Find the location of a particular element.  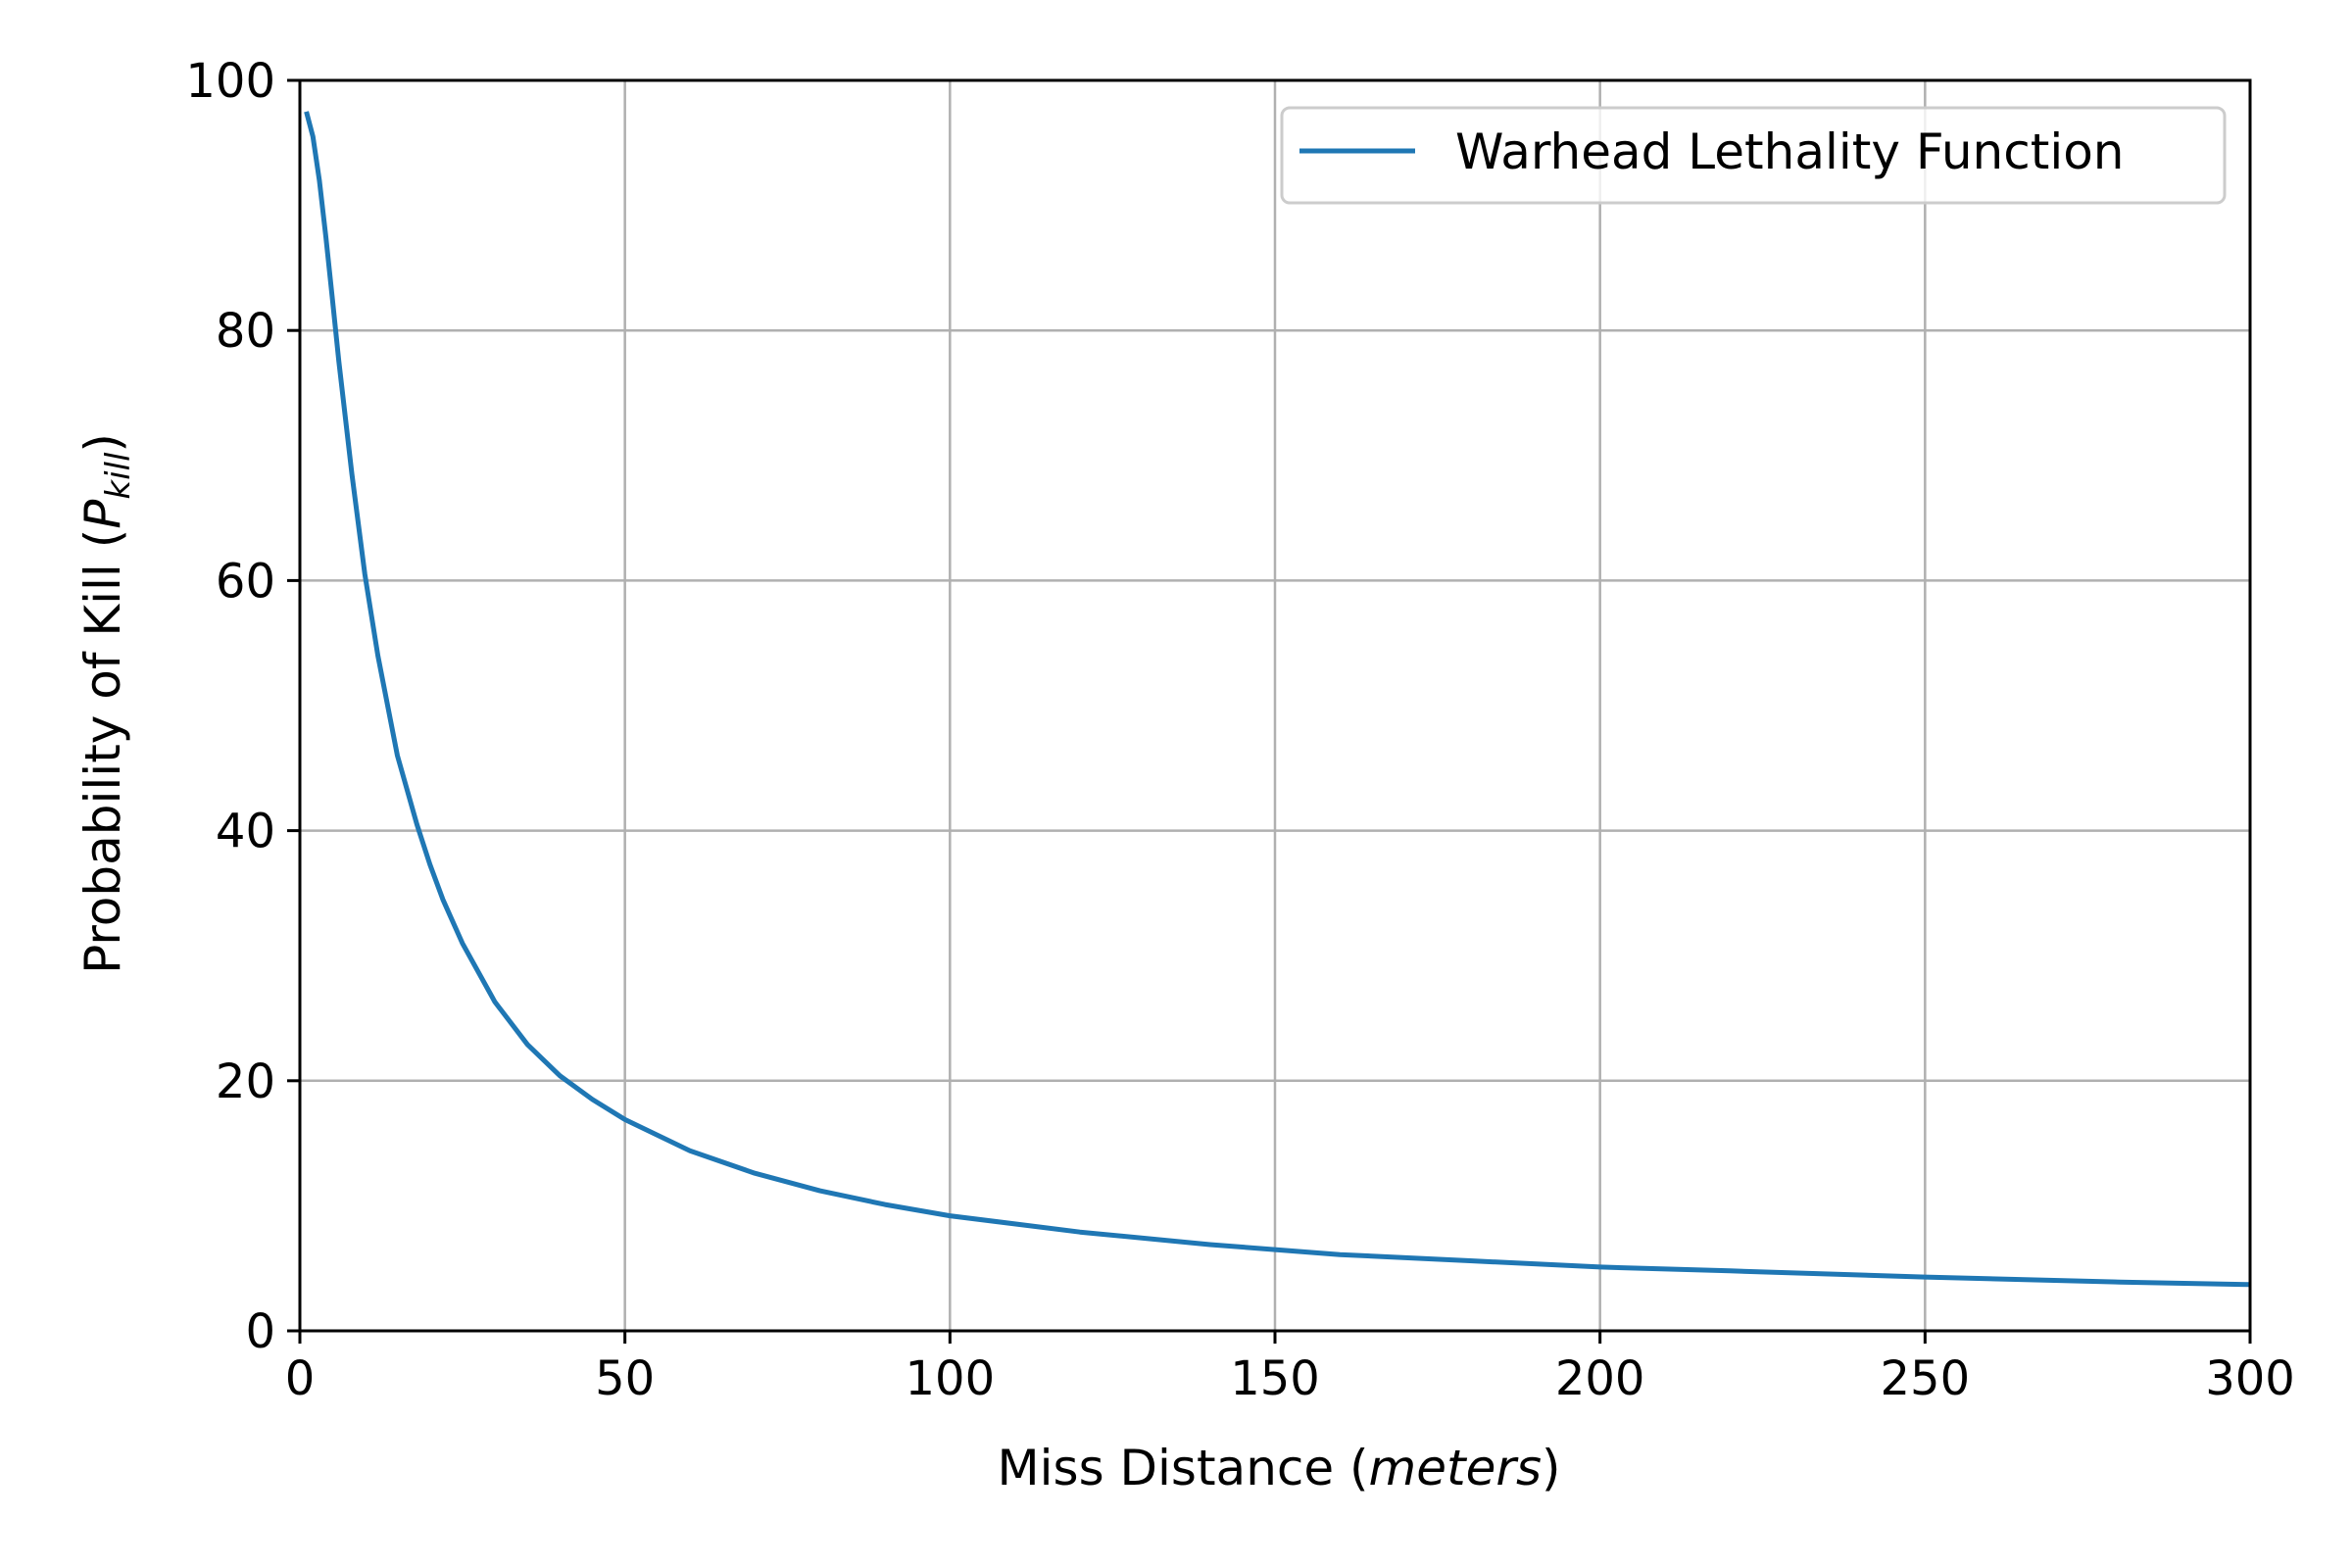

x-tick-label: 0 is located at coordinates (300, 1378).